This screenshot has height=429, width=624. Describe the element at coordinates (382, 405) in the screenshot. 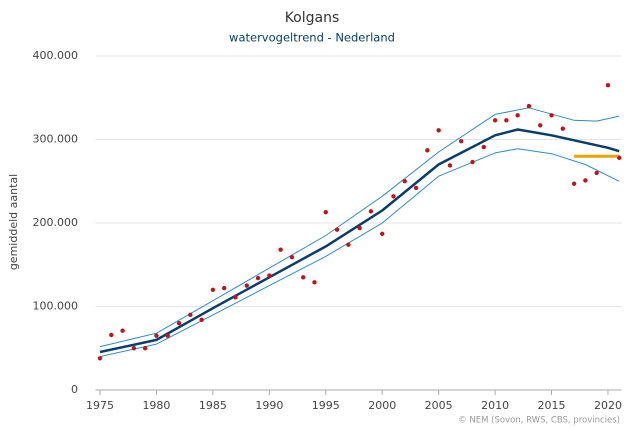

I see `x-tick-label: 2000` at that location.